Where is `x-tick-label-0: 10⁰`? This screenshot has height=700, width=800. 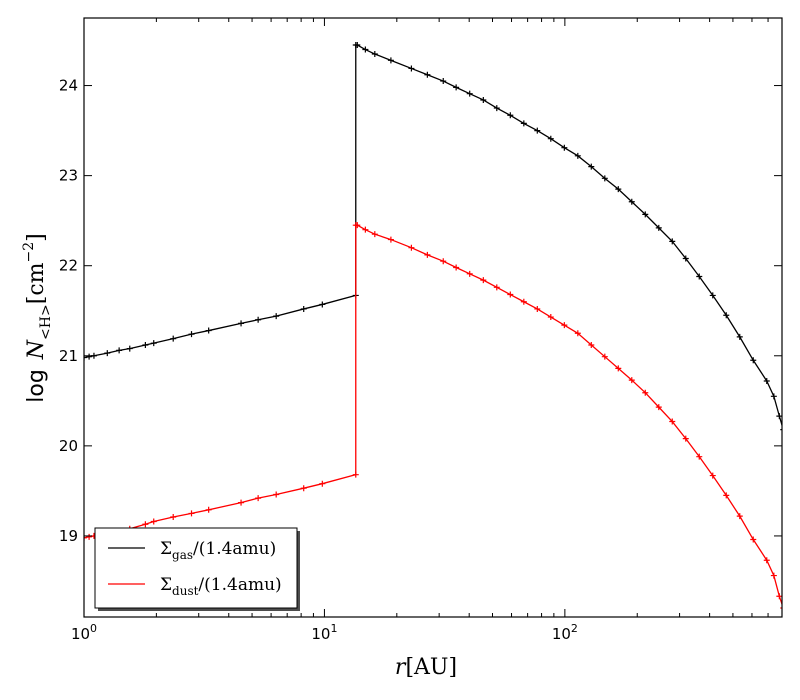 x-tick-label-0: 10⁰ is located at coordinates (84, 632).